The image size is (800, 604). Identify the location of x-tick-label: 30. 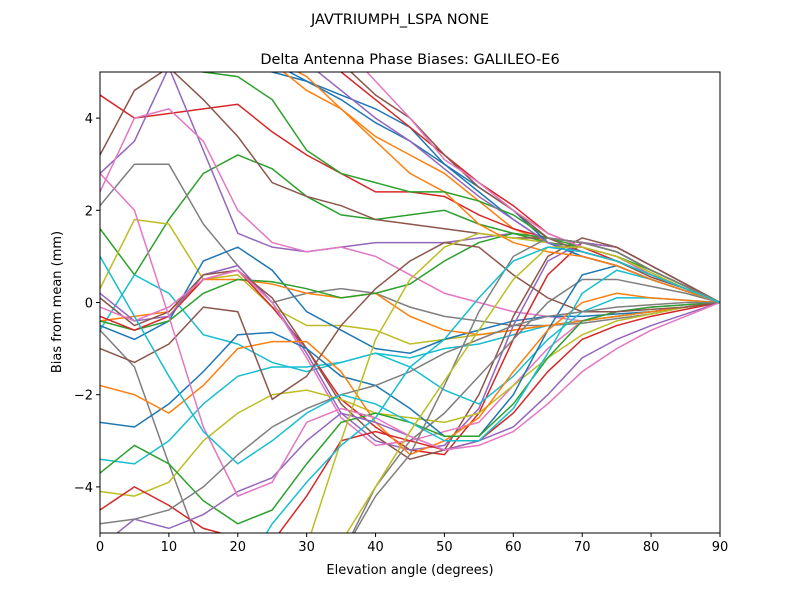
(306, 547).